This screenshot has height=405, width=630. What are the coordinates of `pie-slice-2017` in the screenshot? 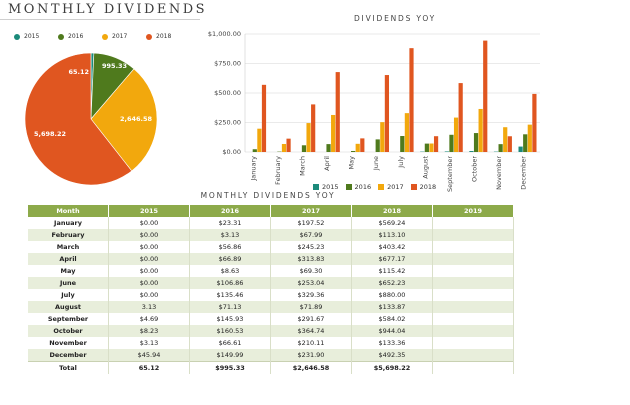 It's located at (124, 120).